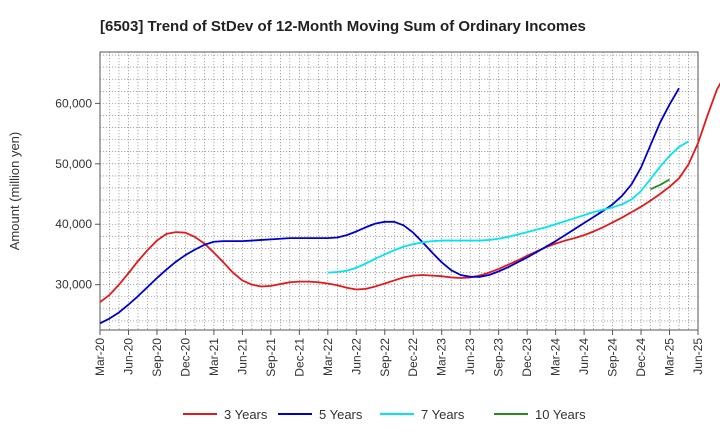 The height and width of the screenshot is (440, 720). What do you see at coordinates (128, 356) in the screenshot?
I see `x-tick-label: Jun-20` at bounding box center [128, 356].